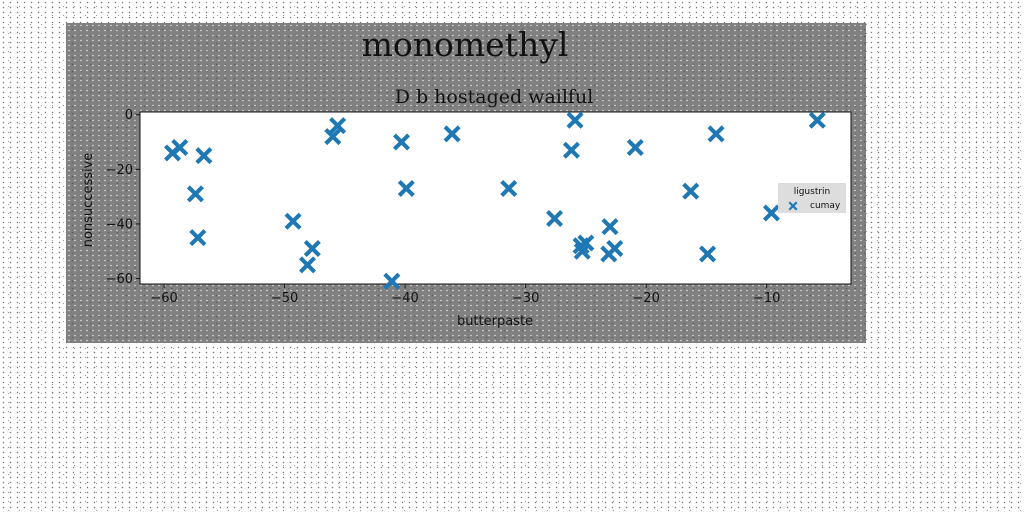 The image size is (1024, 512). I want to click on legend: ligustrin cumay, so click(812, 198).